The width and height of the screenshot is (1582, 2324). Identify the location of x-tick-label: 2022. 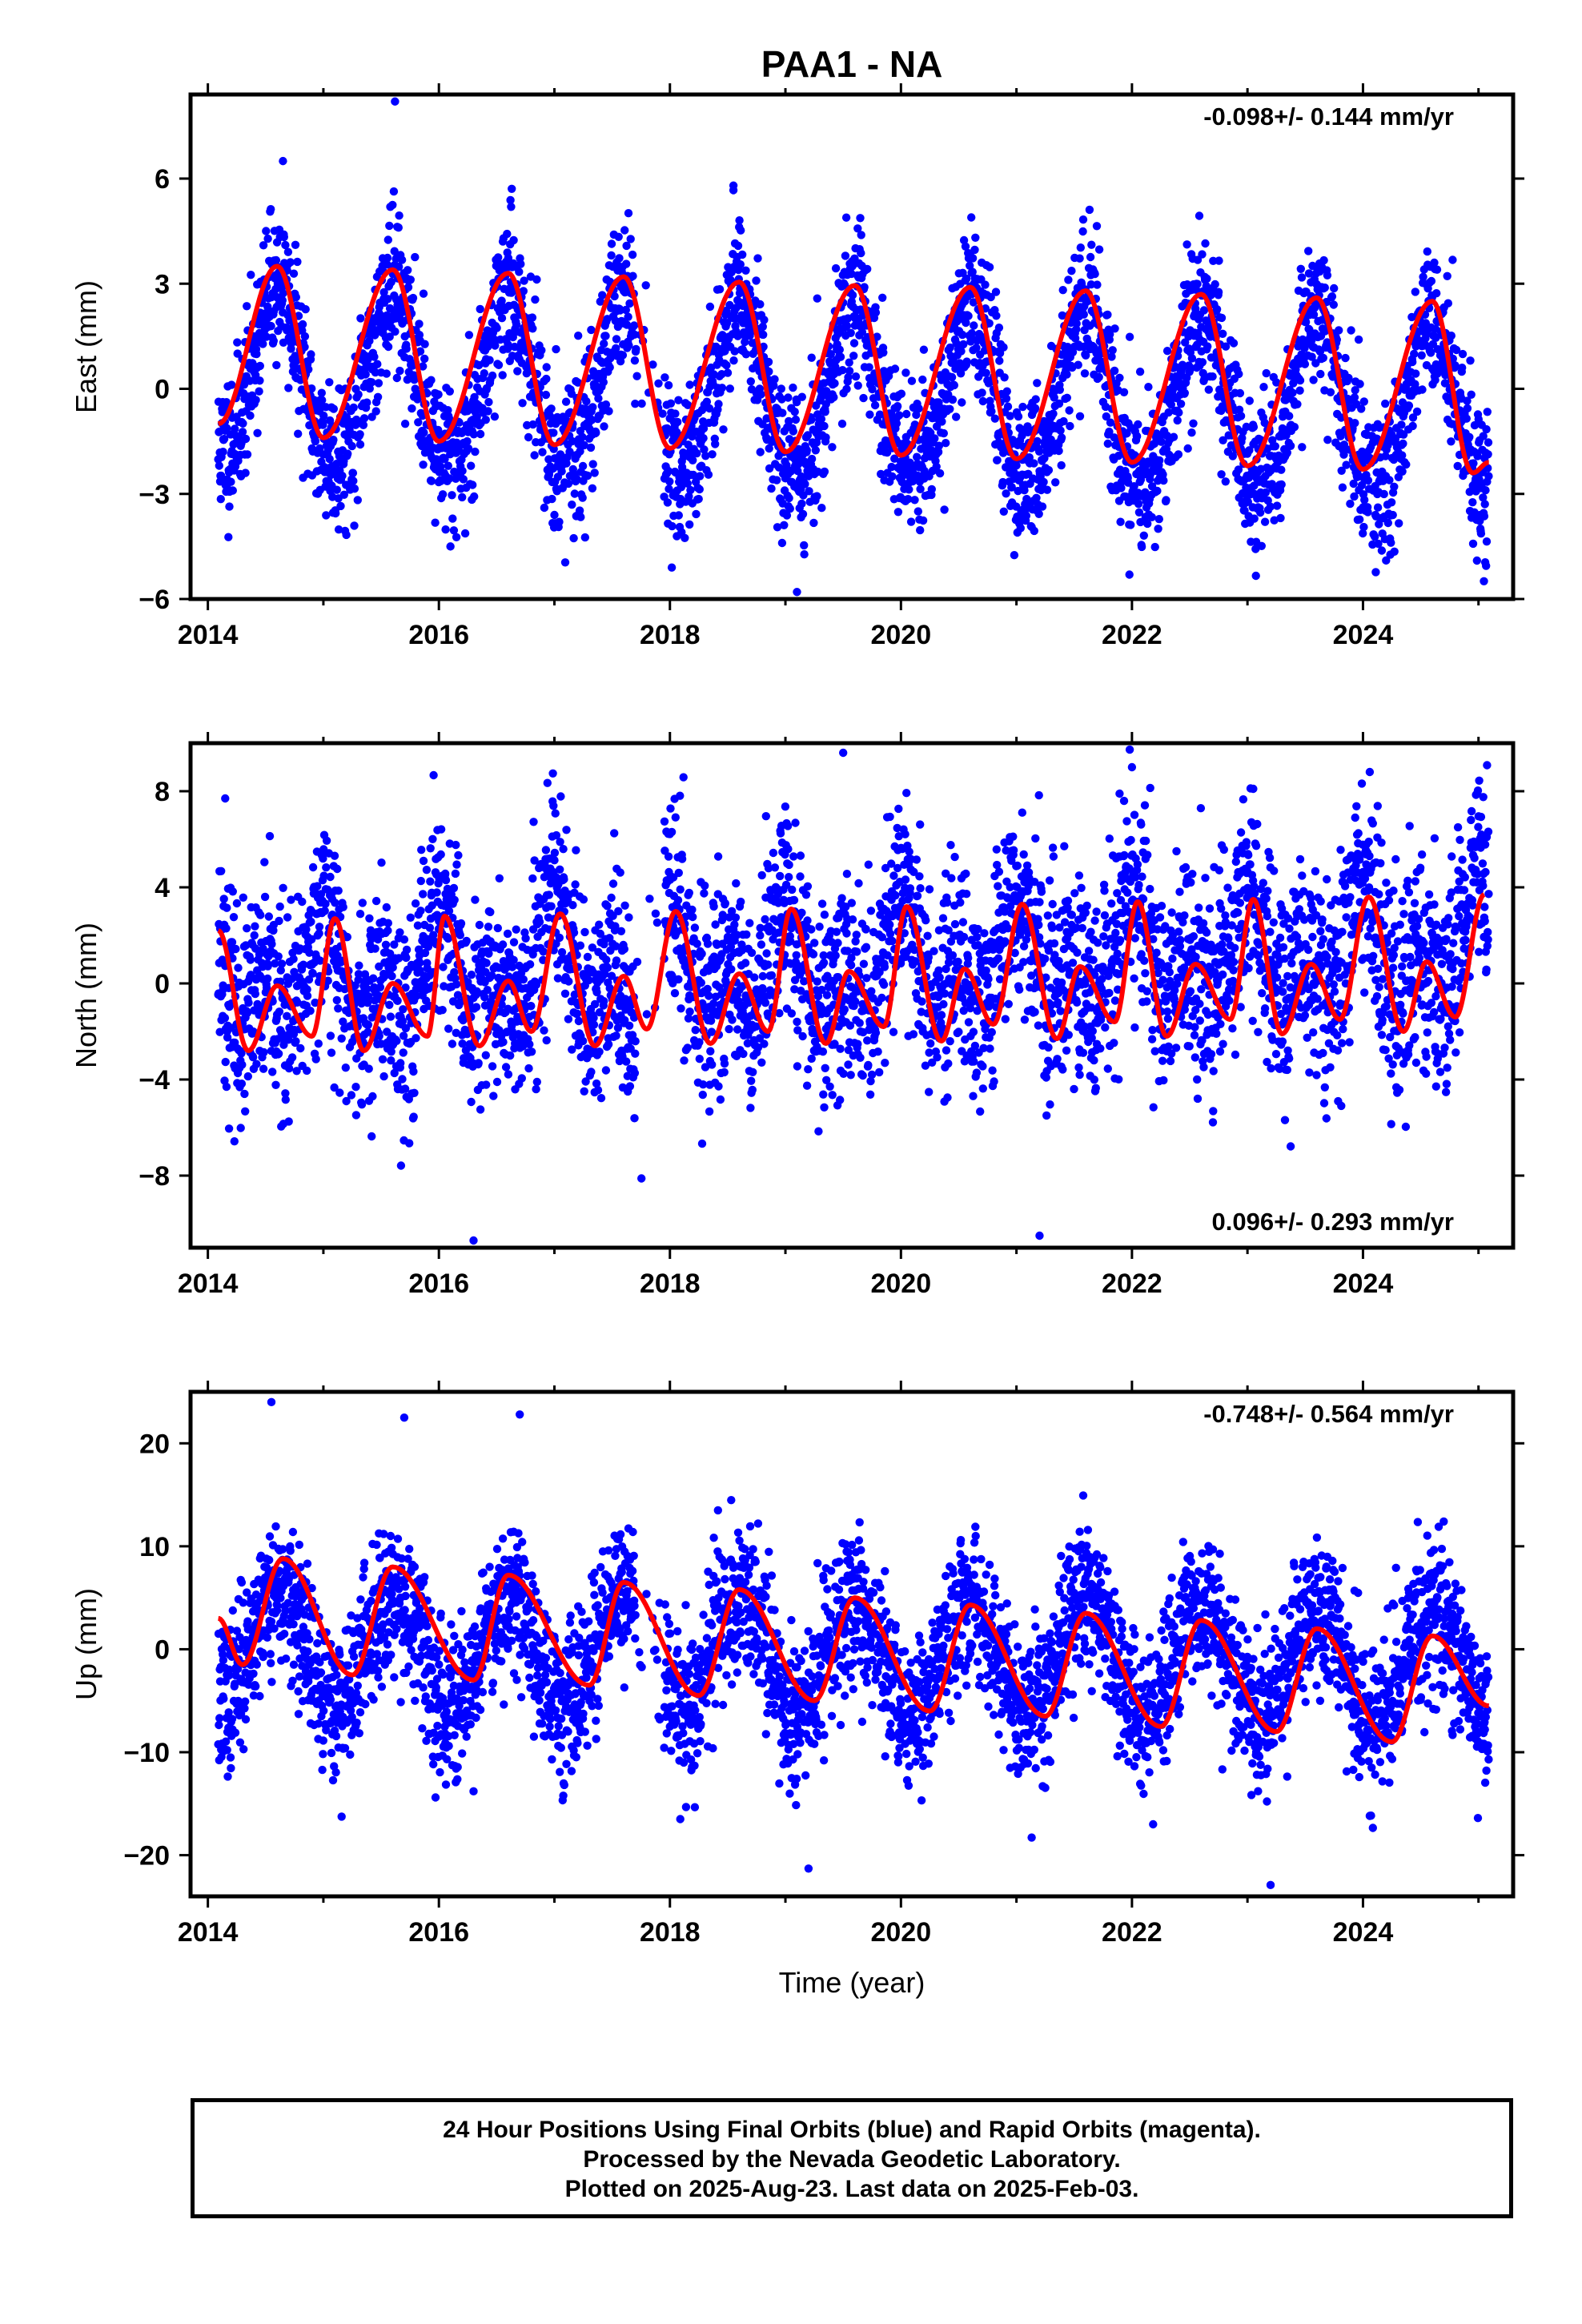
(1132, 635).